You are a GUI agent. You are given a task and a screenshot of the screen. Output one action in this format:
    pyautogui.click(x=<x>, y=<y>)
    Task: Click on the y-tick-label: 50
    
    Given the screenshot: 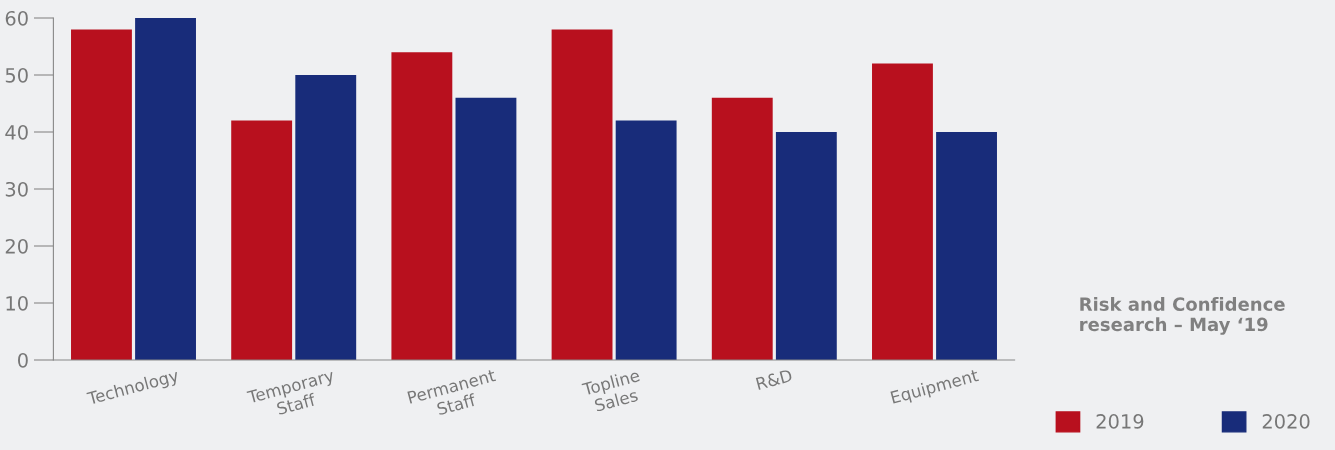 What is the action you would take?
    pyautogui.click(x=16, y=75)
    